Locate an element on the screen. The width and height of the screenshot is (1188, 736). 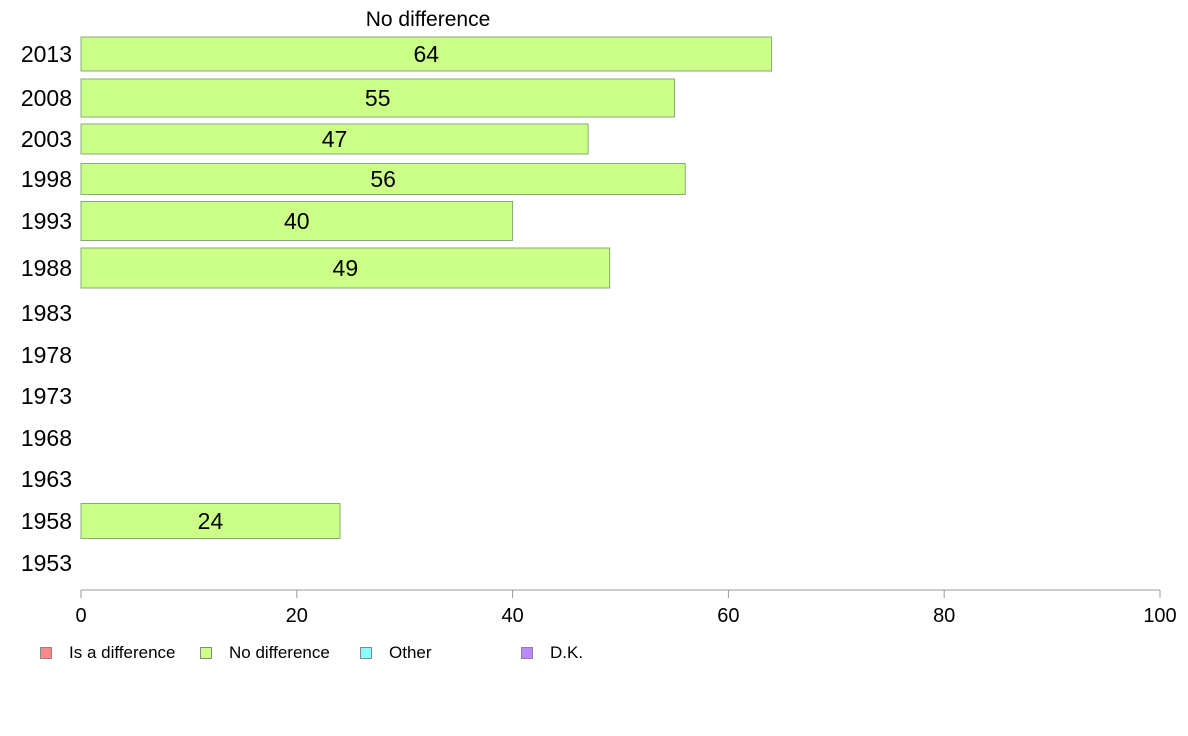
x-tick-label-100: 100 is located at coordinates (1159, 616).